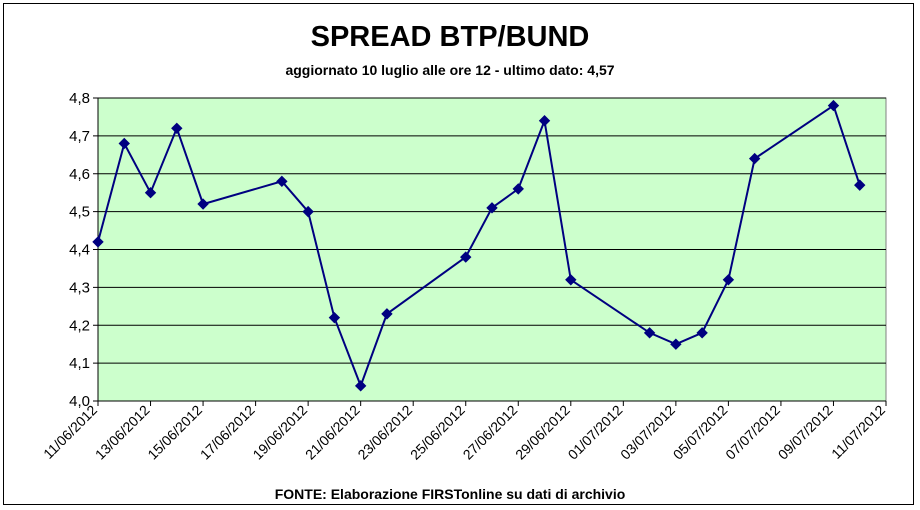 The width and height of the screenshot is (920, 510). Describe the element at coordinates (647, 432) in the screenshot. I see `x-tick-label: 03/07/2012` at that location.